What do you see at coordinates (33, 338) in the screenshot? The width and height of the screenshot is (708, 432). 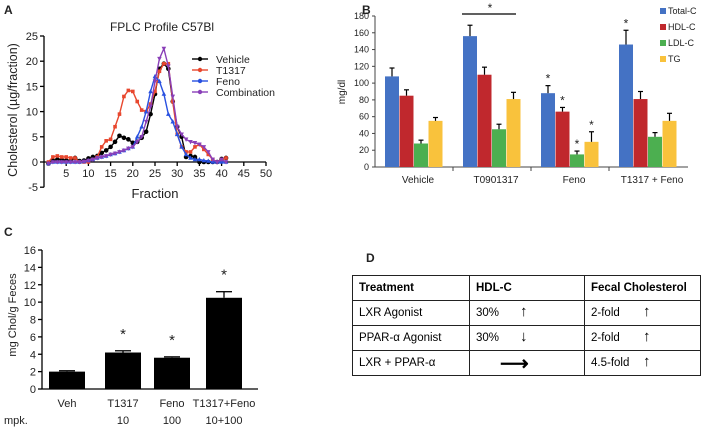 I see `y-tick-label: 6` at bounding box center [33, 338].